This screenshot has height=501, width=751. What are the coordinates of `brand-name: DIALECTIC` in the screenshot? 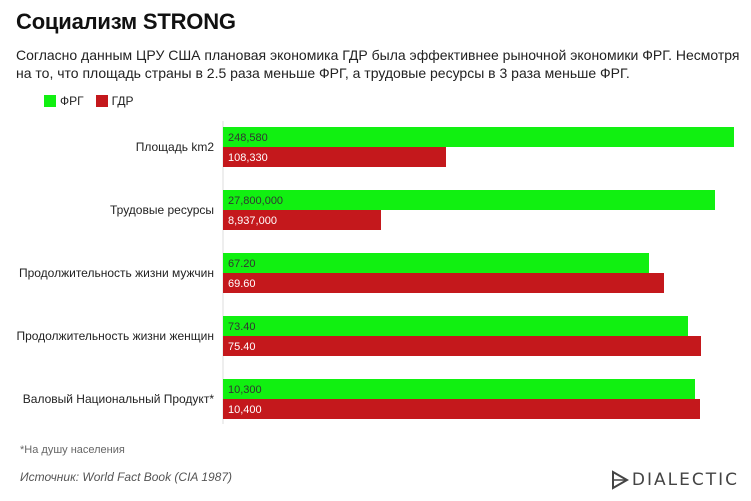 It's located at (685, 480).